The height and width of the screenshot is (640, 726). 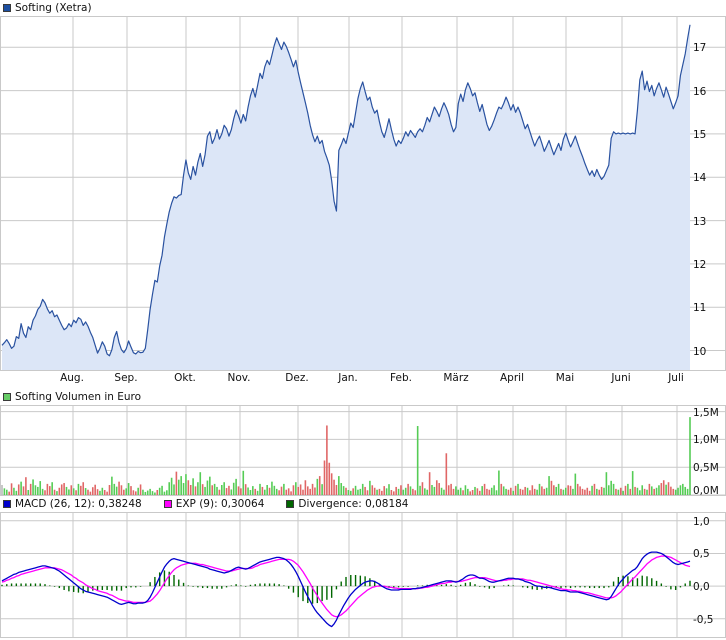 What do you see at coordinates (676, 378) in the screenshot?
I see `x-tick-Juli: Juli` at bounding box center [676, 378].